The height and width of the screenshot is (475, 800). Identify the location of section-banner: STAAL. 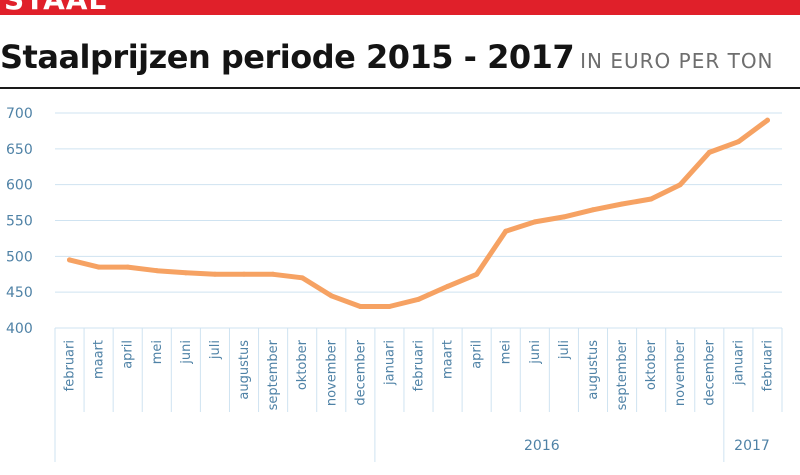
(400, 7).